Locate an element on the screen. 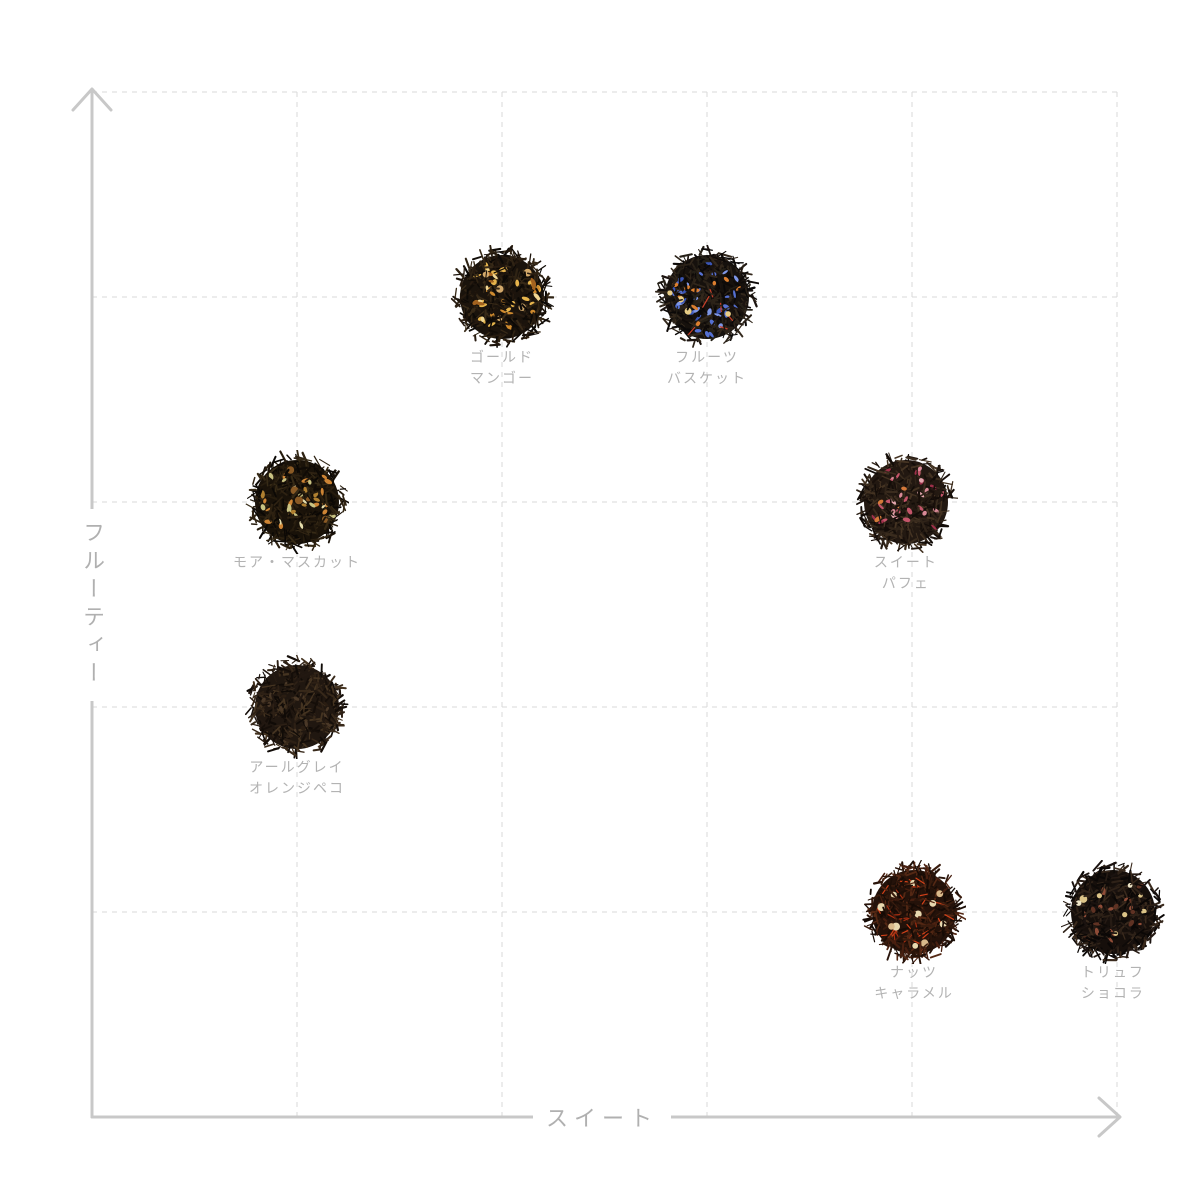 This screenshot has height=1200, width=1200. tea-label: モア・マスカット is located at coordinates (297, 562).